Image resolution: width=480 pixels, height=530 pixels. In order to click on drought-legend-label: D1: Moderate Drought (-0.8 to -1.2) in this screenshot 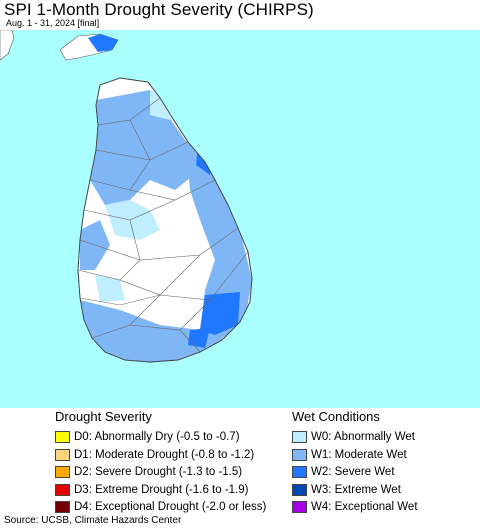, I will do `click(164, 454)`.